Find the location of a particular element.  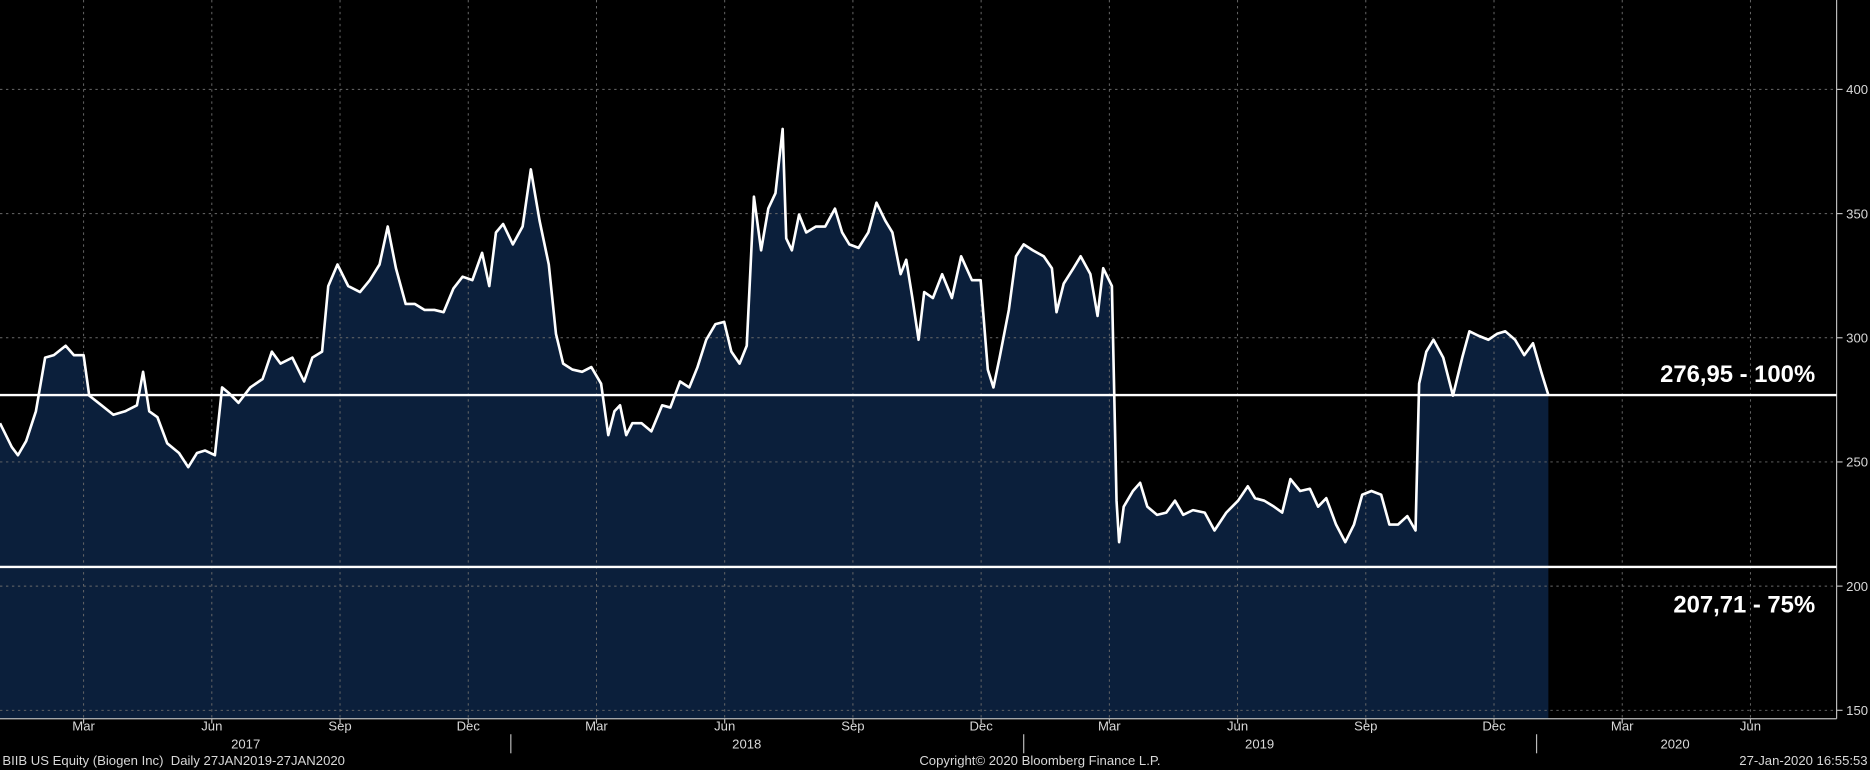

year-label: 2019 is located at coordinates (1259, 744).